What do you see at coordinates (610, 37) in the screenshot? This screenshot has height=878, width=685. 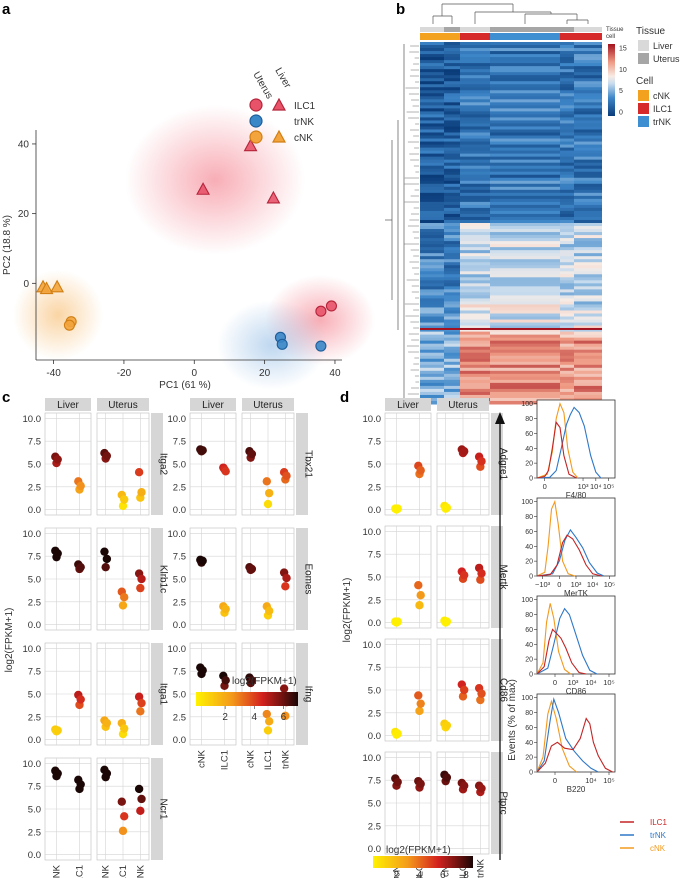 I see `anno-label-cell: cell` at bounding box center [610, 37].